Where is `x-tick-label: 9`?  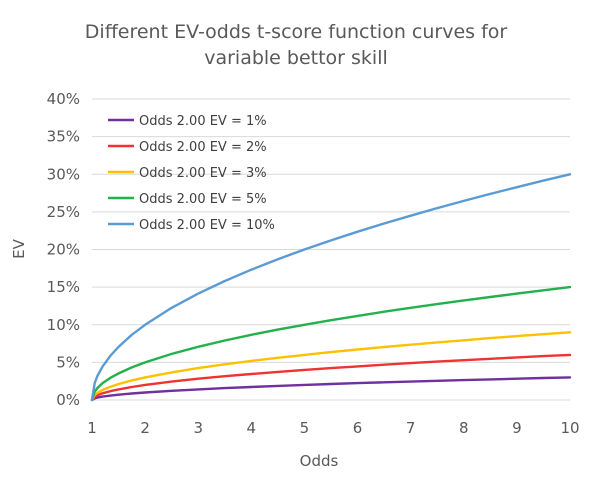
x-tick-label: 9 is located at coordinates (517, 428).